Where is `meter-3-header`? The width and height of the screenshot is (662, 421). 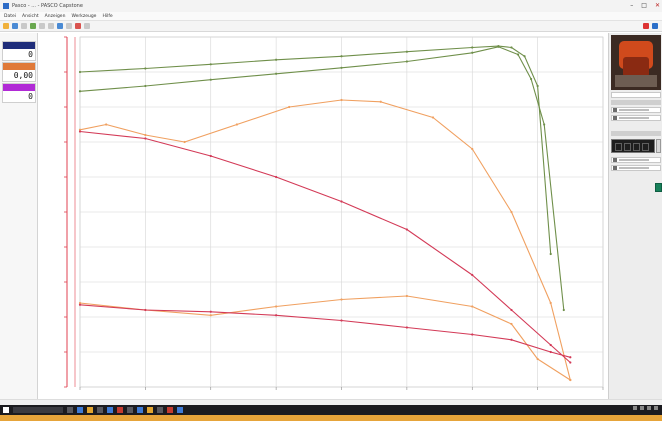 meter-3-header is located at coordinates (19, 87).